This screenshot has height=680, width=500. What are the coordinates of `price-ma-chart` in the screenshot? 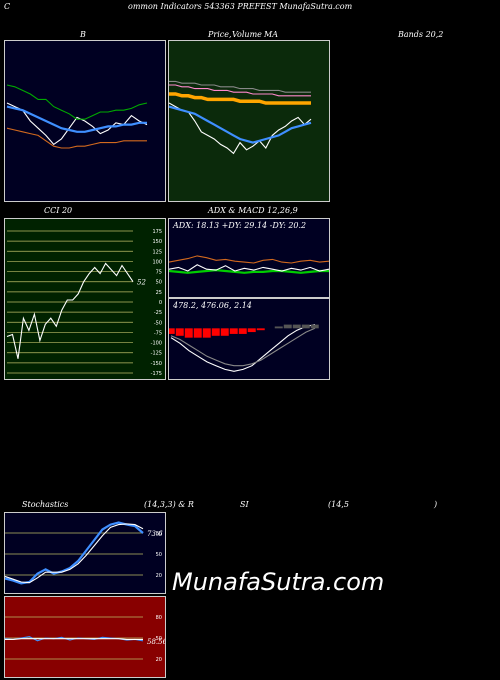 It's located at (240, 117).